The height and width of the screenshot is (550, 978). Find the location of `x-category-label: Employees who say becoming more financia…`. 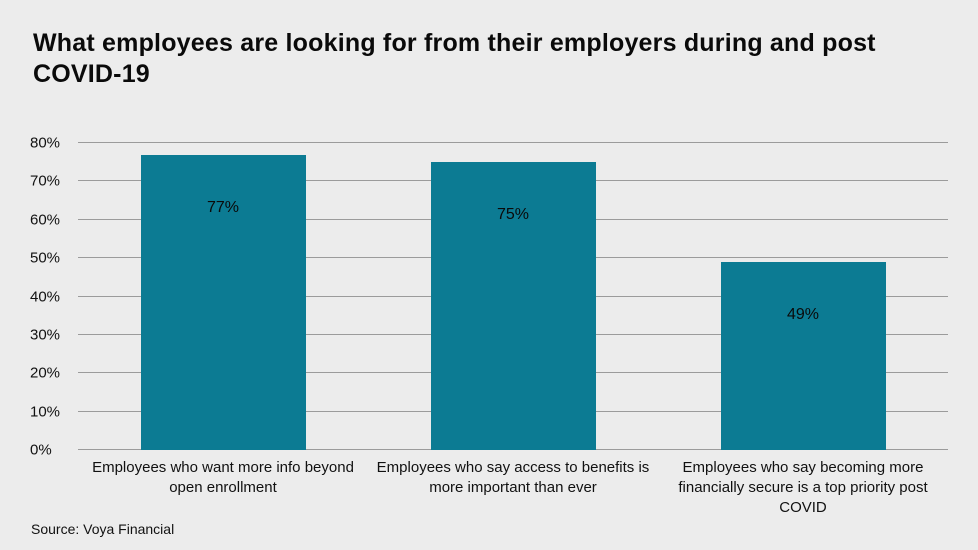

x-category-label: Employees who say becoming more financia… is located at coordinates (803, 487).